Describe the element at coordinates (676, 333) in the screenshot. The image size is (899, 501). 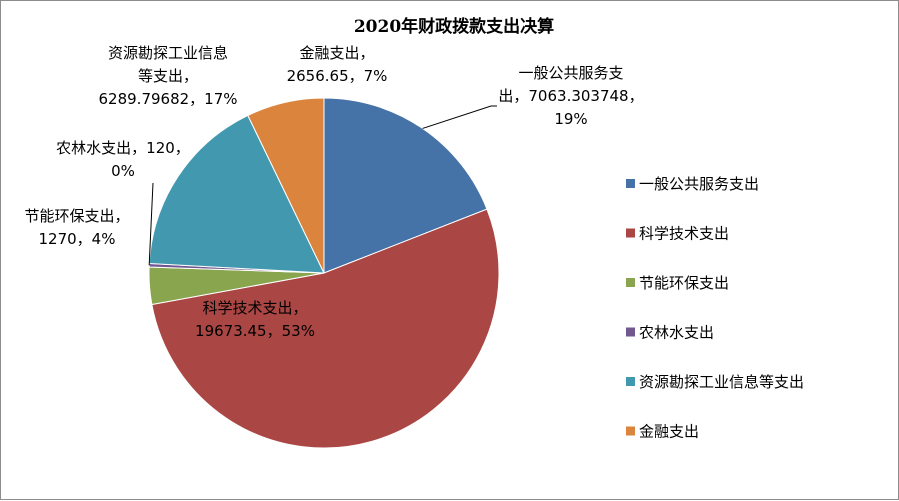
I see `legend-label-4: 农林水支出` at that location.